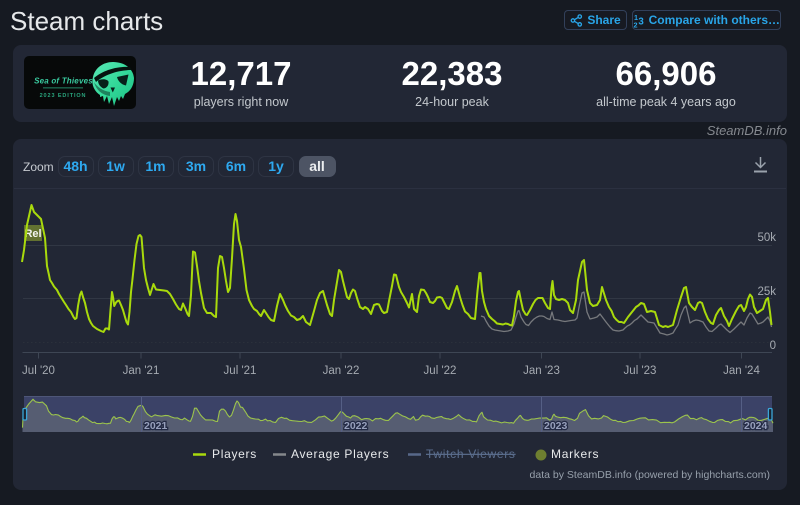  I want to click on svg-text: 2021, so click(156, 426).